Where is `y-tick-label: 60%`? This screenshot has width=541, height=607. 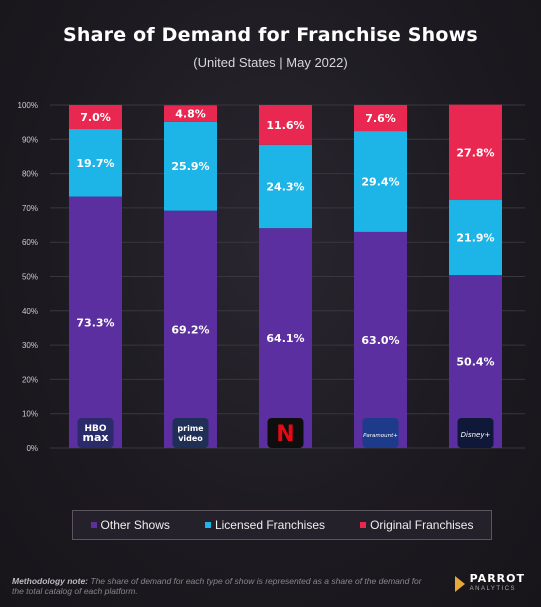
y-tick-label: 60% is located at coordinates (30, 242).